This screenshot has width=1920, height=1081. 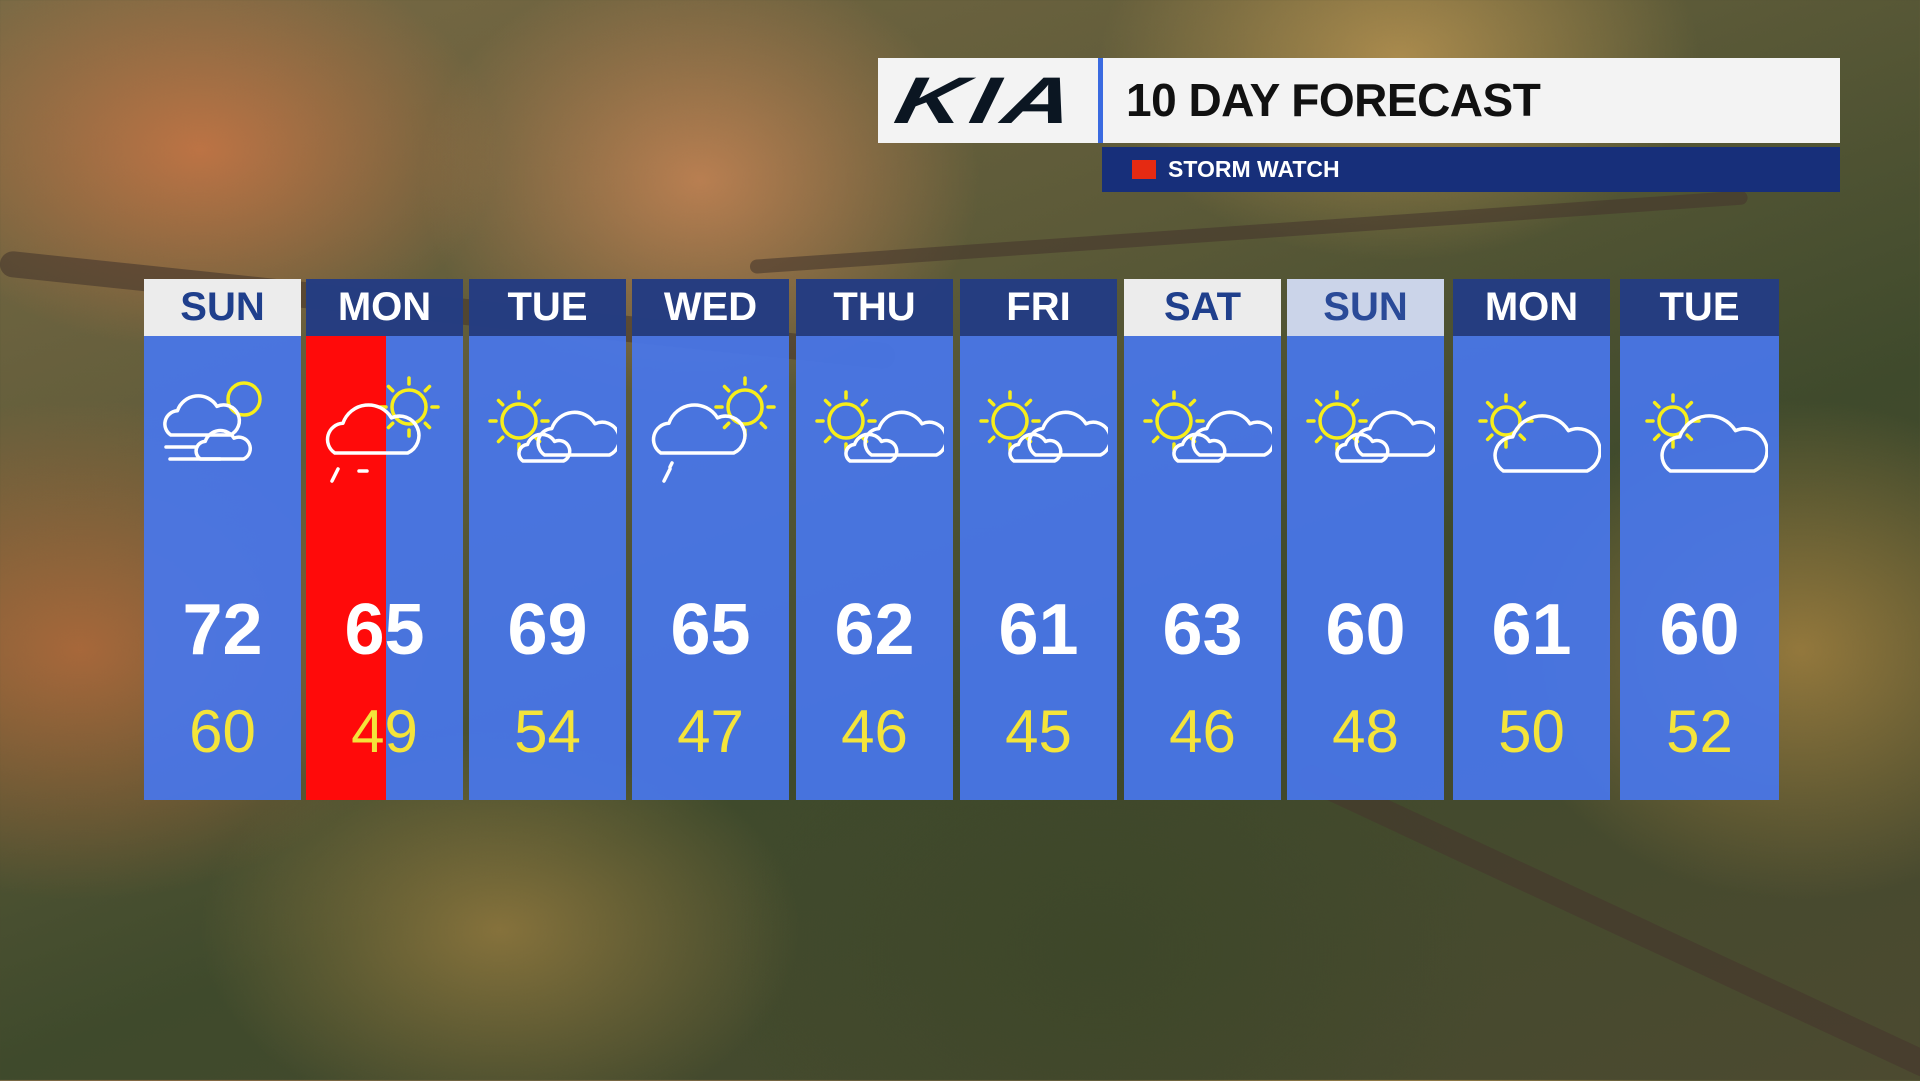 I want to click on kia-logo: KIA, so click(x=990, y=100).